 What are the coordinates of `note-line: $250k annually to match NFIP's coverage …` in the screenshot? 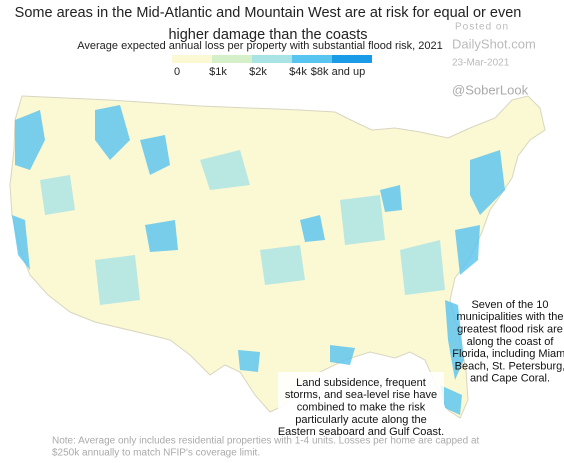 It's located at (156, 453).